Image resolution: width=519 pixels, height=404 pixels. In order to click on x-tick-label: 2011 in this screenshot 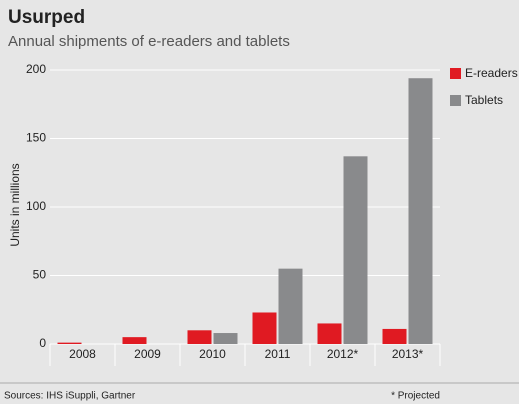, I will do `click(278, 354)`.